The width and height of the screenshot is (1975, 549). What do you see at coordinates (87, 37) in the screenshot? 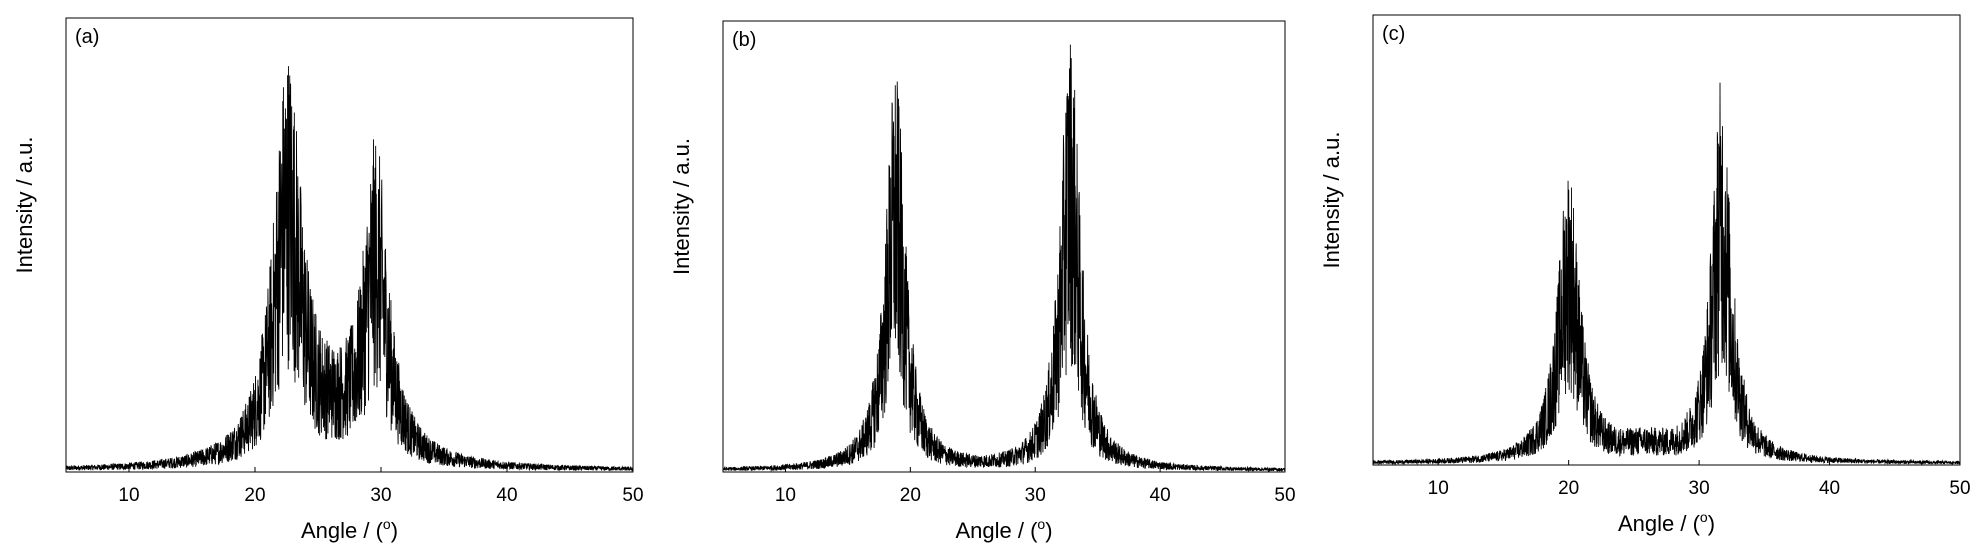
I see `panel-label: (a)` at bounding box center [87, 37].